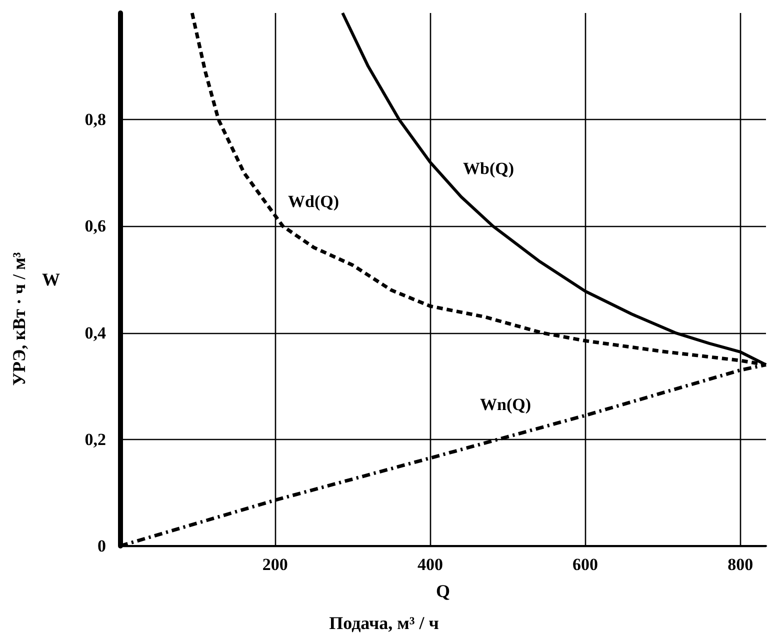 The width and height of the screenshot is (768, 638). What do you see at coordinates (275, 564) in the screenshot?
I see `x-tick-label: 200` at bounding box center [275, 564].